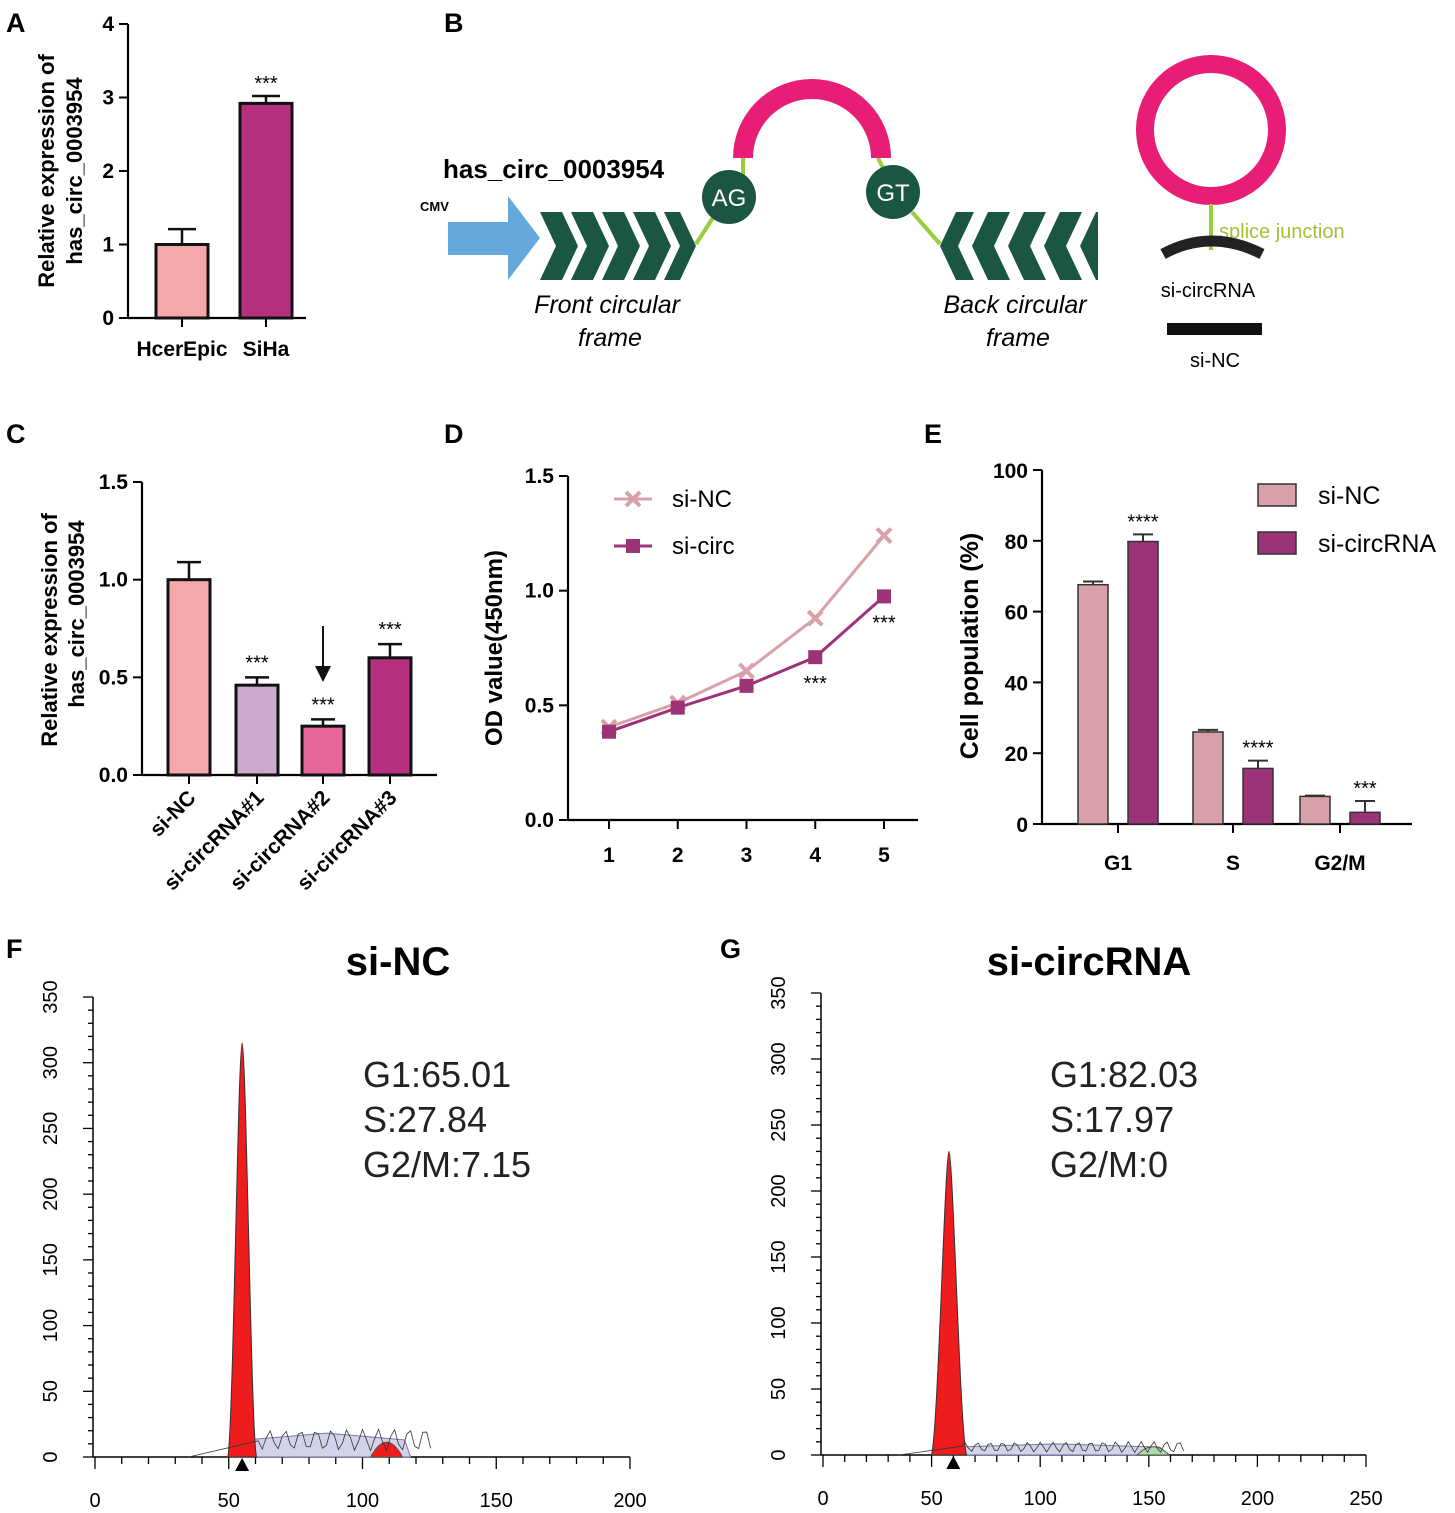 The height and width of the screenshot is (1513, 1455). Describe the element at coordinates (16, 434) in the screenshot. I see `panel-letter-c: C` at that location.